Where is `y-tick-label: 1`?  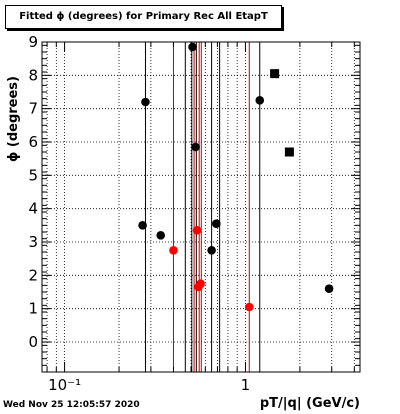
y-tick-label: 1 is located at coordinates (33, 309).